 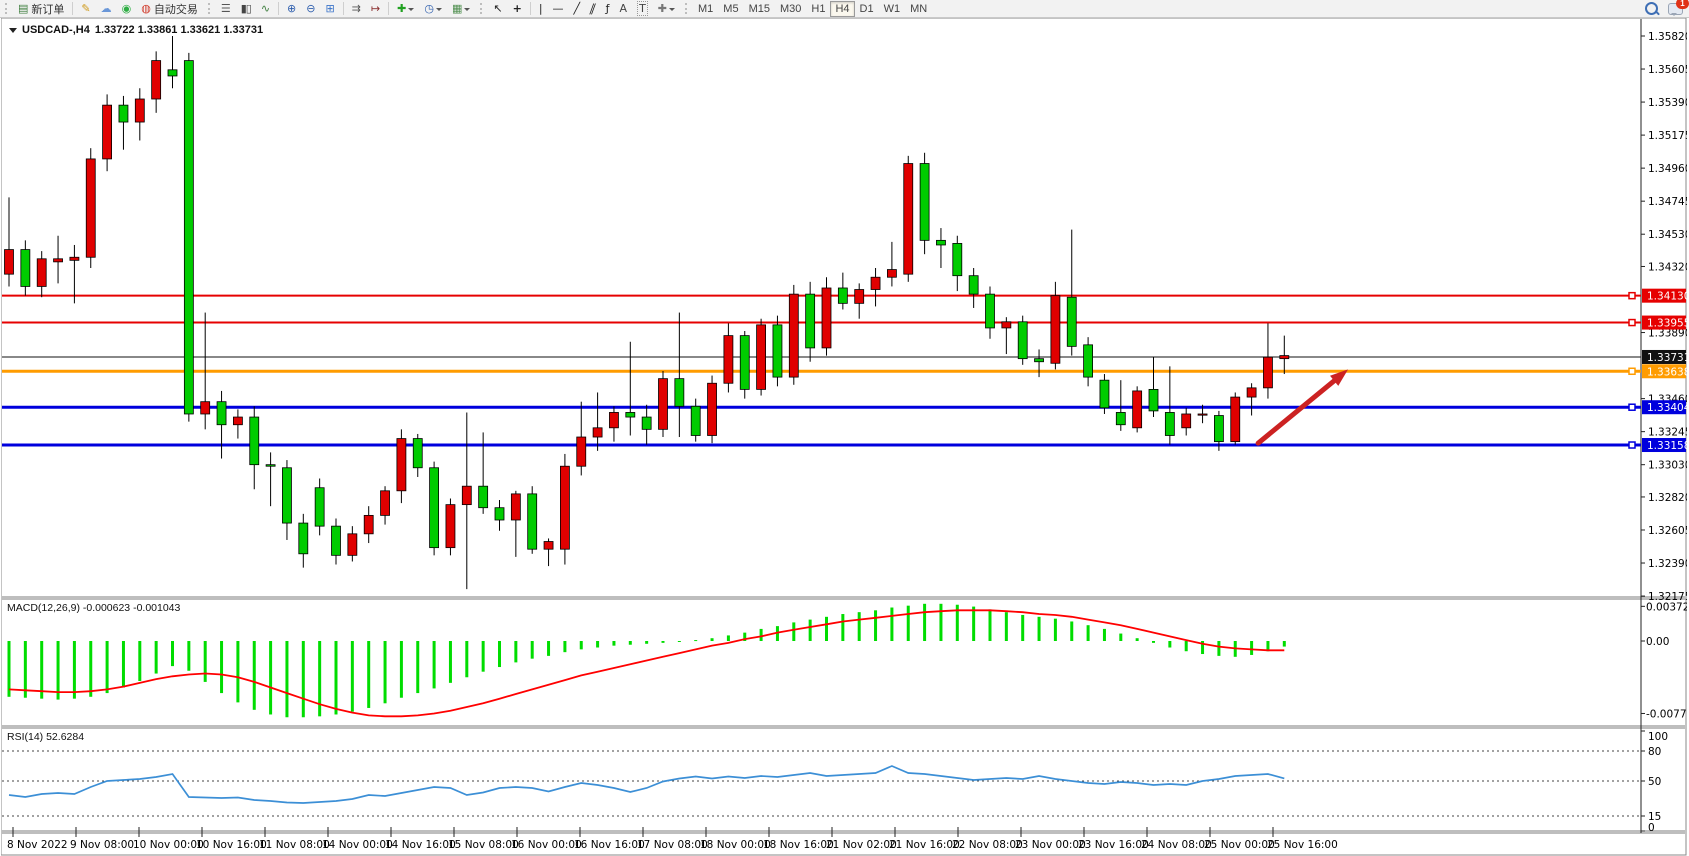 I want to click on rsi-level-lines, so click(x=821, y=783).